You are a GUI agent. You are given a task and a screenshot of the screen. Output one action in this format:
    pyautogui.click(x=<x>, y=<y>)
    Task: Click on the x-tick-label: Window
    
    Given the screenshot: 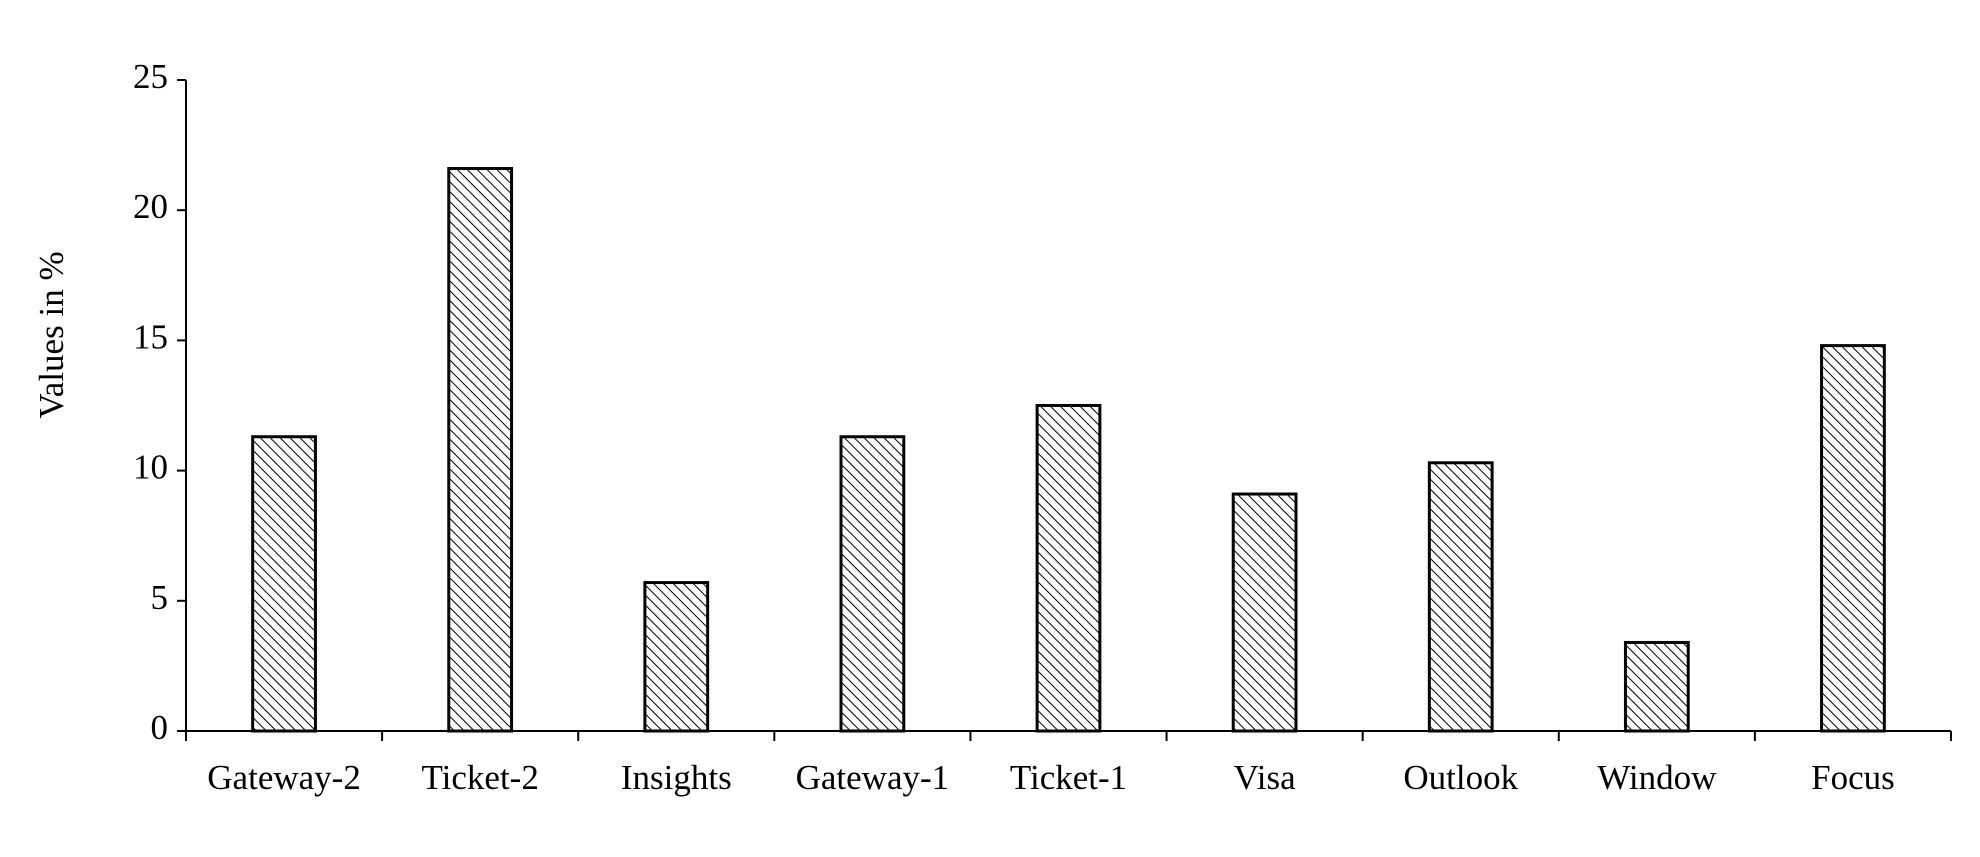 What is the action you would take?
    pyautogui.click(x=1657, y=777)
    